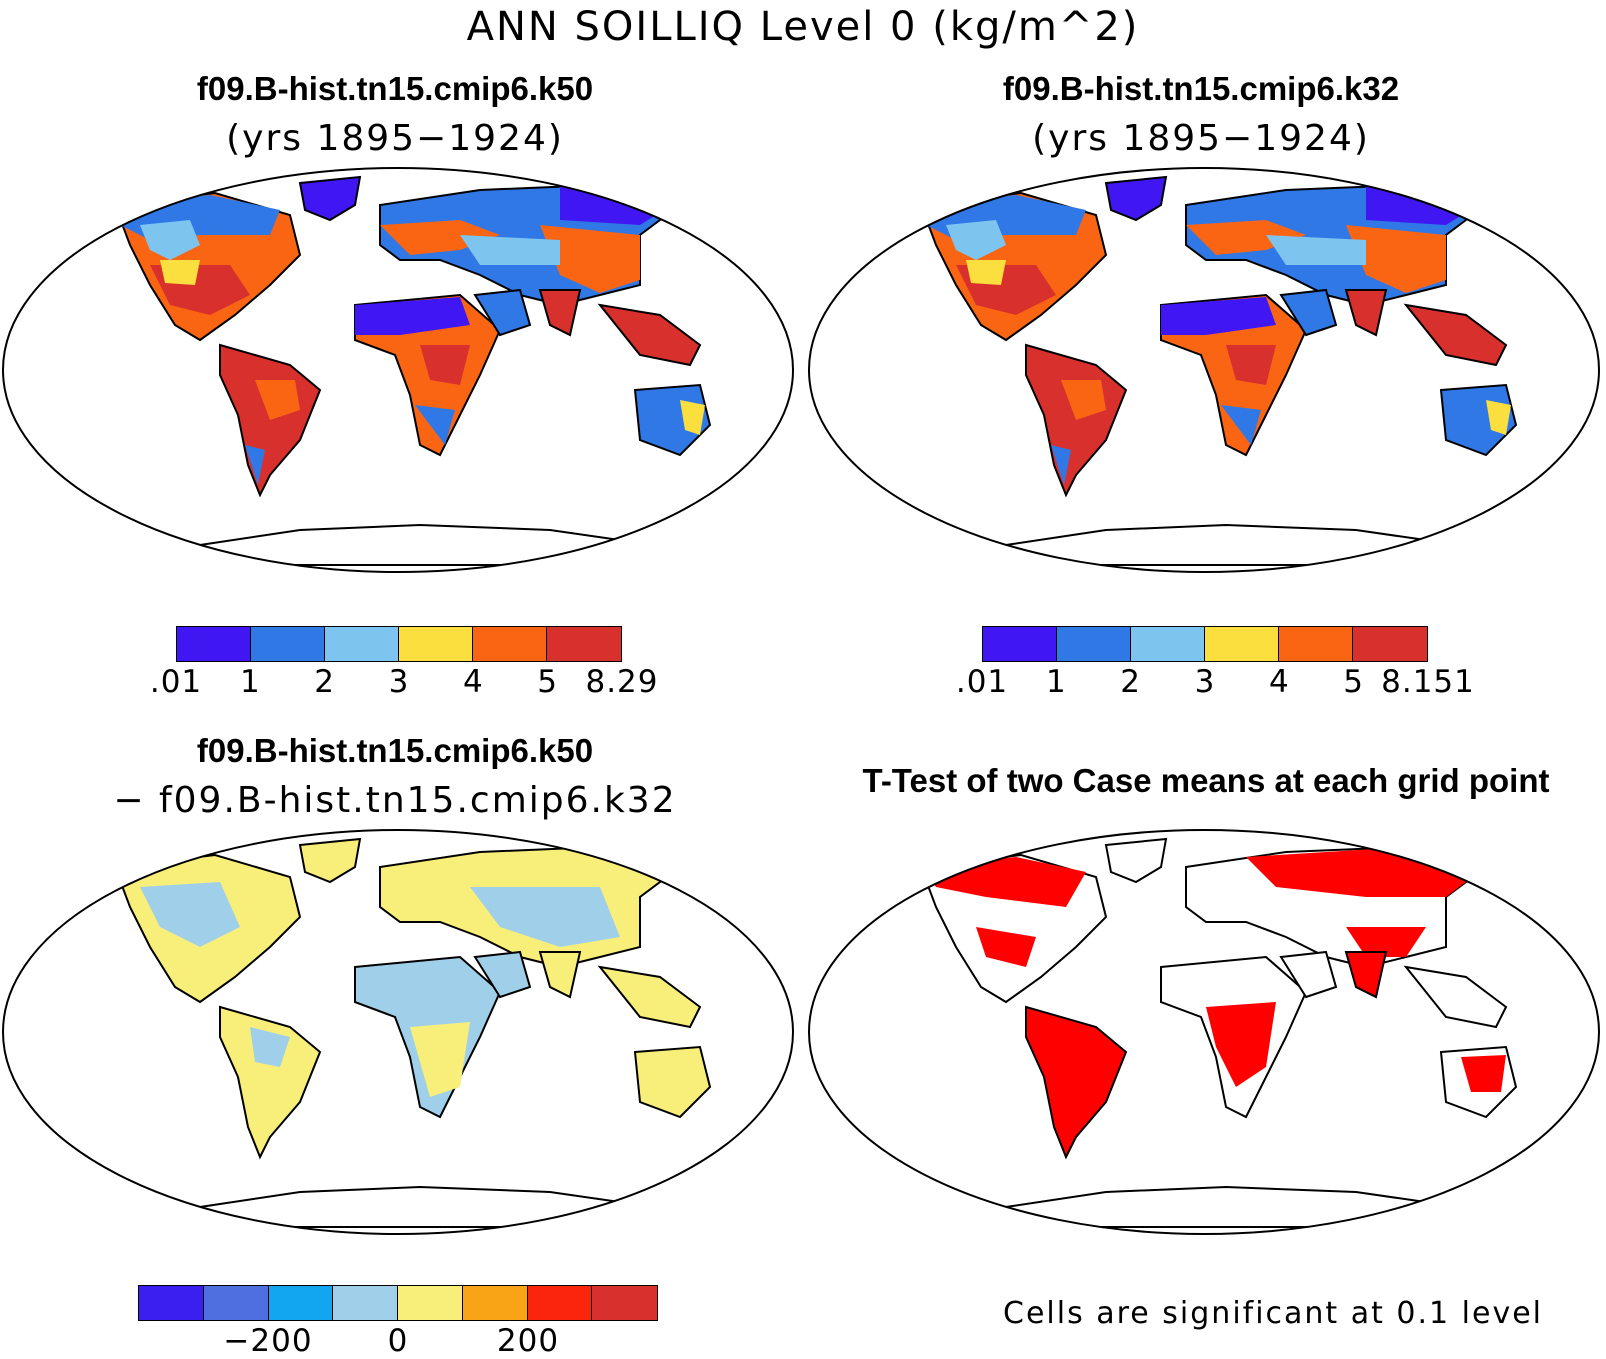 Image resolution: width=1606 pixels, height=1359 pixels. Describe the element at coordinates (398, 1032) in the screenshot. I see `map-bottom-left` at that location.